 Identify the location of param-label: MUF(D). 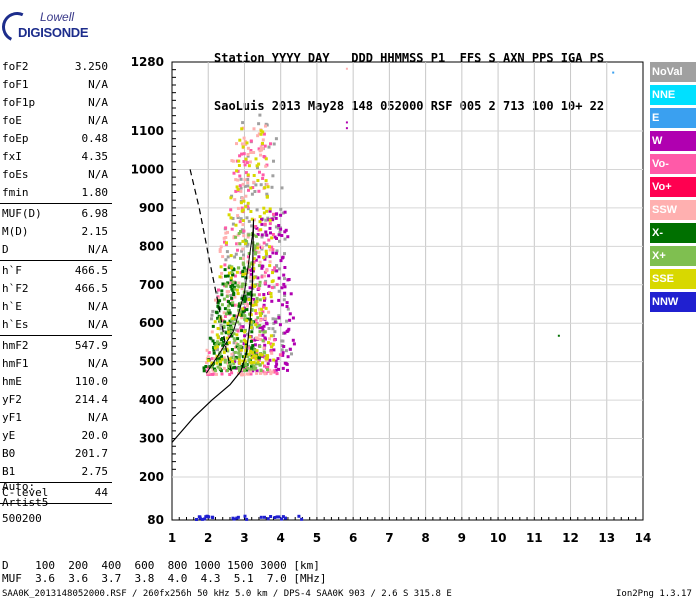
(22, 213).